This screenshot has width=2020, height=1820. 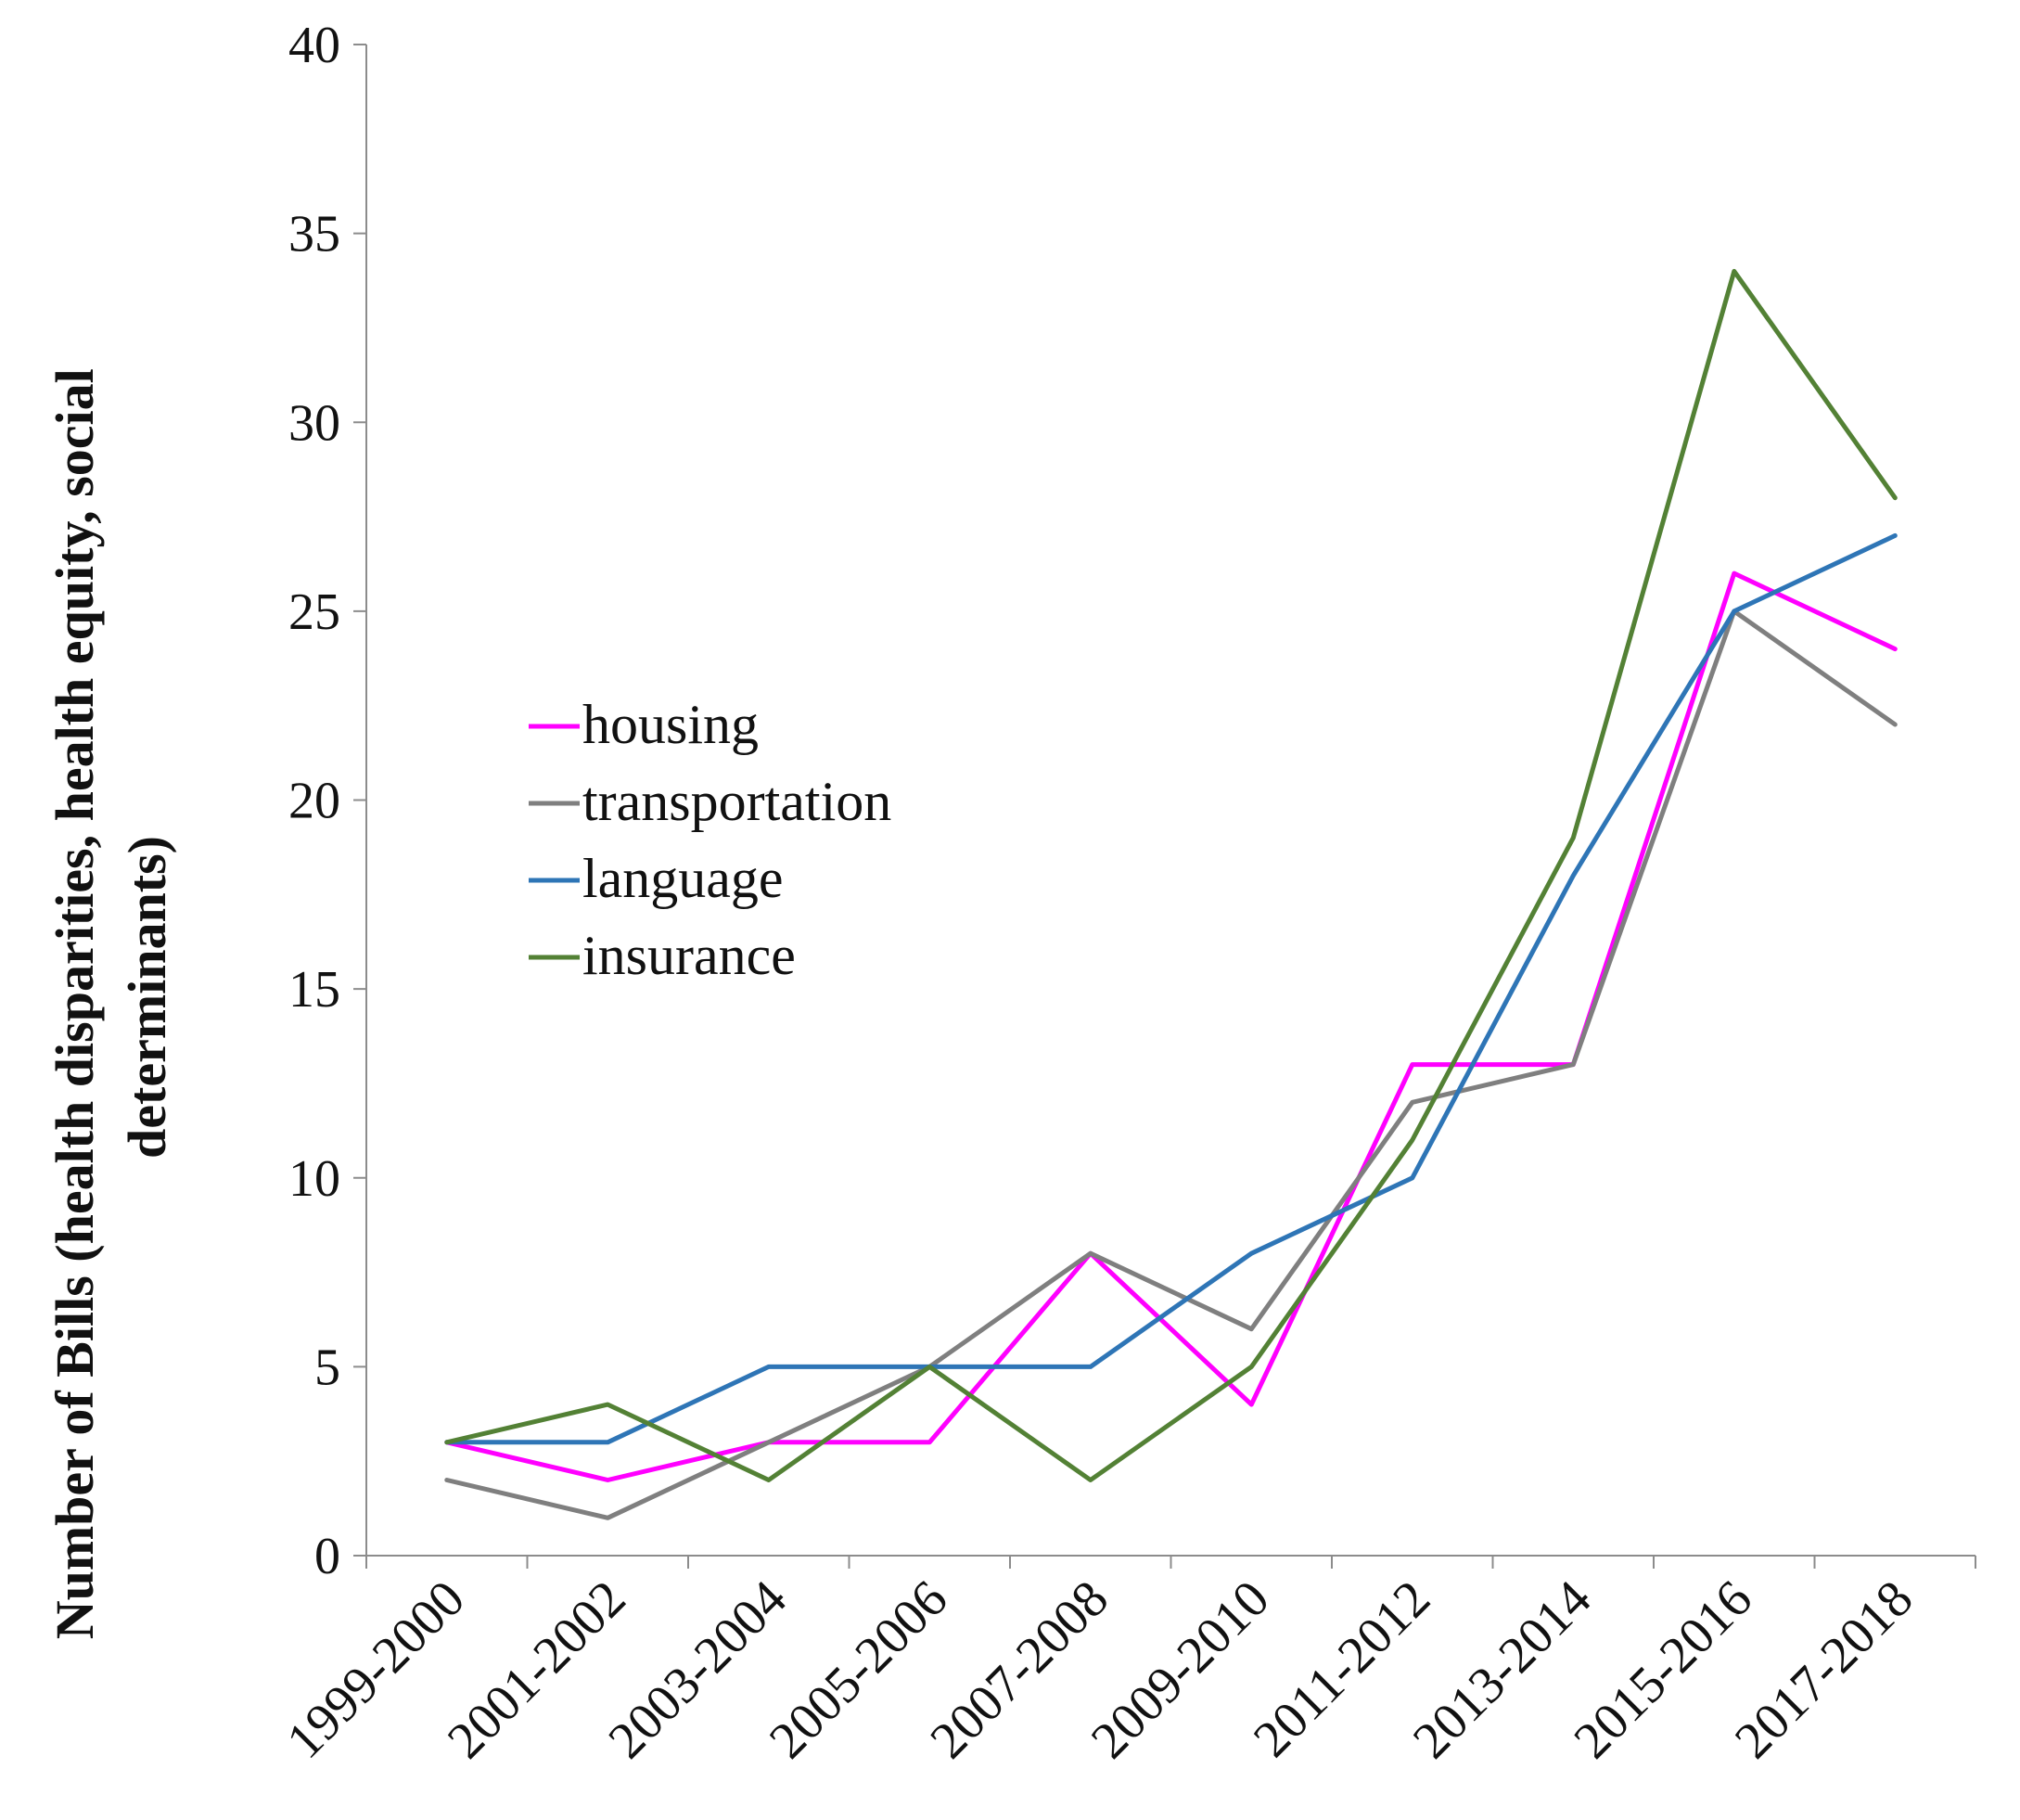 I want to click on legend-label-insurance: insurance, so click(x=689, y=955).